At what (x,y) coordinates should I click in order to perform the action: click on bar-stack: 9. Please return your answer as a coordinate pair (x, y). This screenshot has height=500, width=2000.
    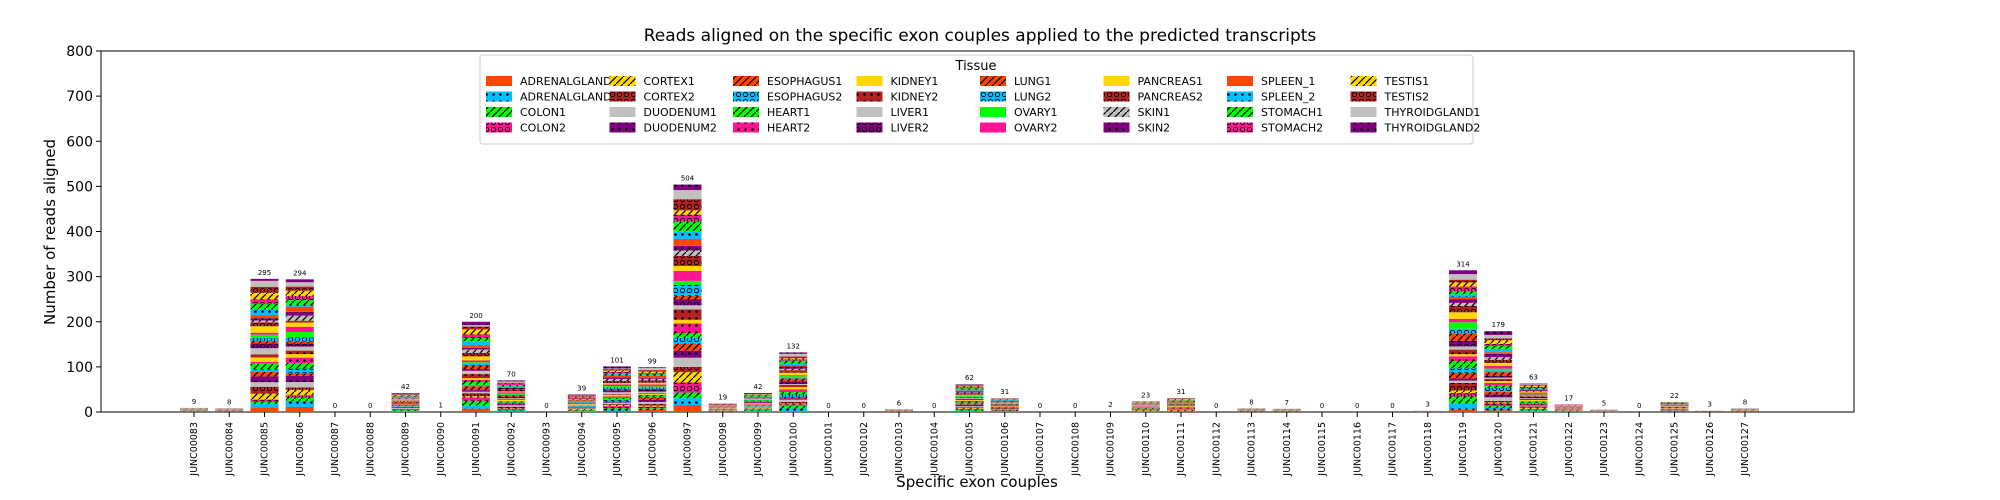
    Looking at the image, I should click on (194, 405).